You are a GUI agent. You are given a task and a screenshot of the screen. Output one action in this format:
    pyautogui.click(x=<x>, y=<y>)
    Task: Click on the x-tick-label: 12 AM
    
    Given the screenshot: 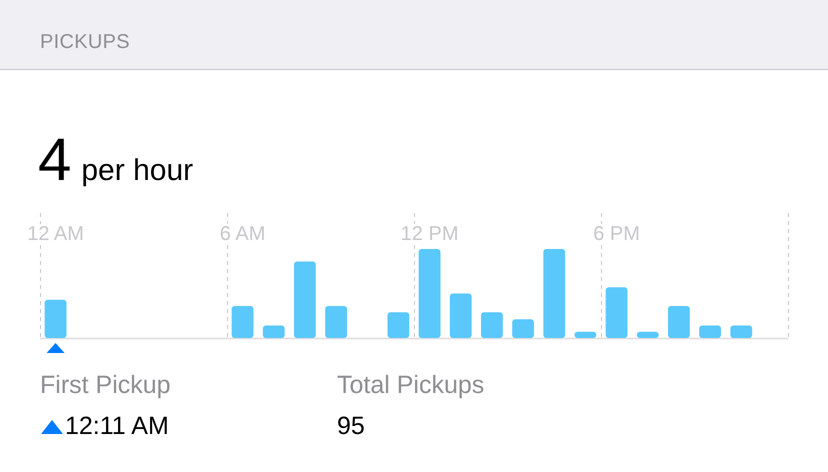 What is the action you would take?
    pyautogui.click(x=55, y=234)
    